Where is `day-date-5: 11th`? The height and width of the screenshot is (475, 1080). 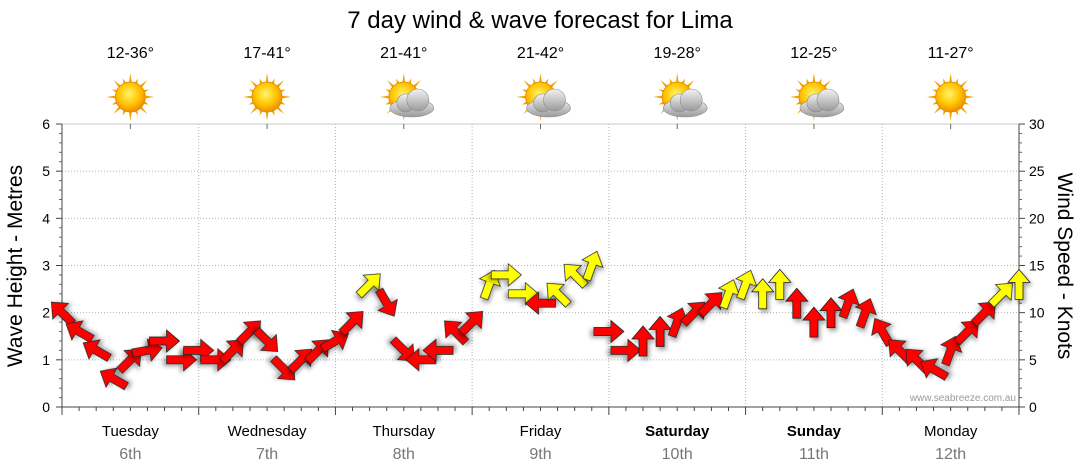
day-date-5: 11th is located at coordinates (814, 454).